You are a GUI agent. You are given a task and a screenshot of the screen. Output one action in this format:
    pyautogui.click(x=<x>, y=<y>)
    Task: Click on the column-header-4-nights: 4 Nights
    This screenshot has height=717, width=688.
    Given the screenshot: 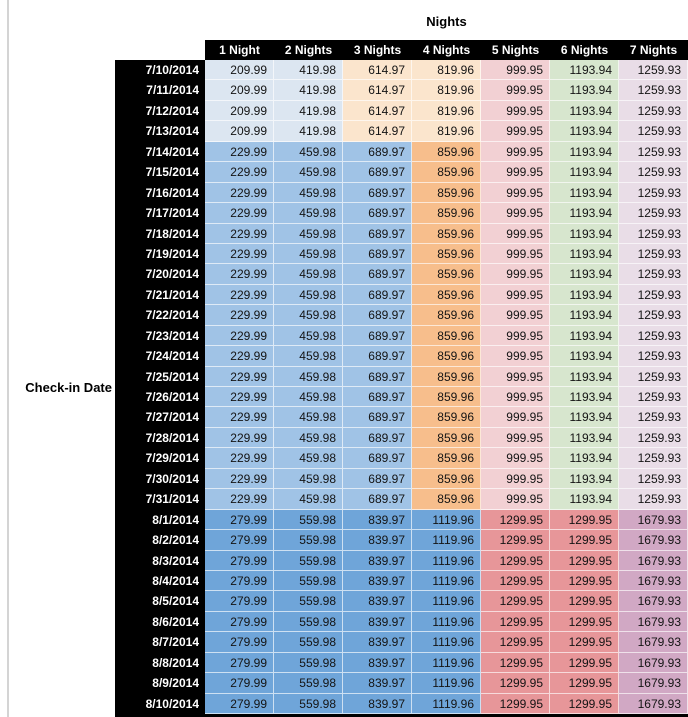 What is the action you would take?
    pyautogui.click(x=446, y=50)
    